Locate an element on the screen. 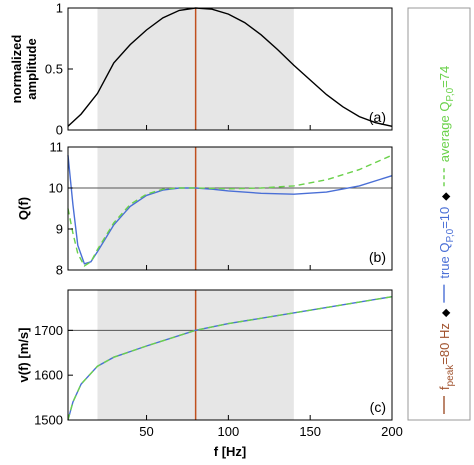  legend-text: =80 Hz is located at coordinates (444, 344).